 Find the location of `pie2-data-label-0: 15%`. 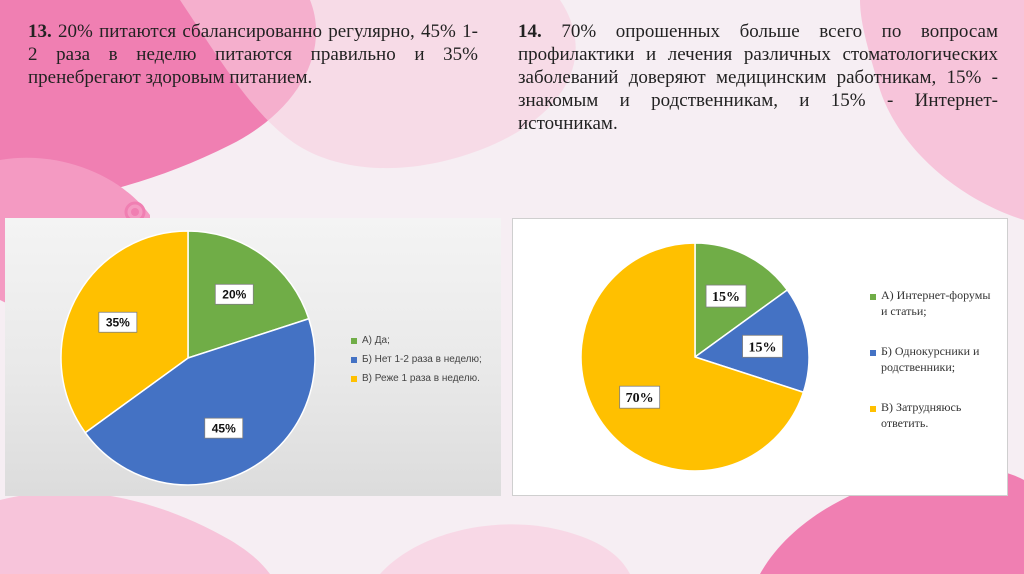

pie2-data-label-0: 15% is located at coordinates (726, 297).